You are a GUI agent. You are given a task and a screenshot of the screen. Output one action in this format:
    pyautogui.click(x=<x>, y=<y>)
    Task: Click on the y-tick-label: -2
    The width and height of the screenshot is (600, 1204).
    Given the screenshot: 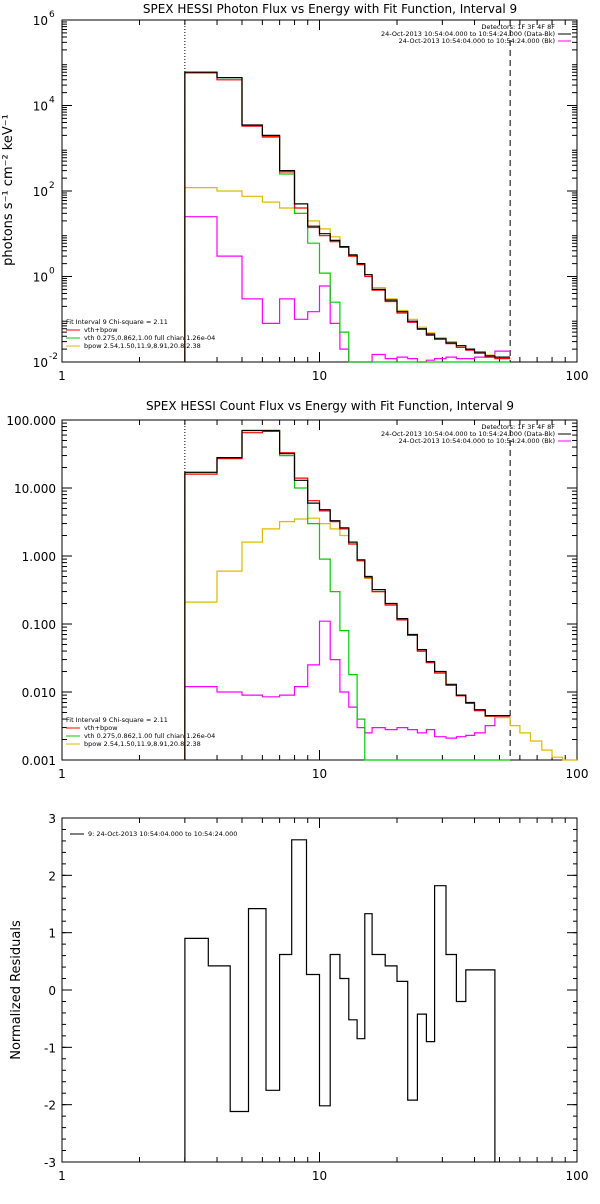 What is the action you would take?
    pyautogui.click(x=50, y=1106)
    